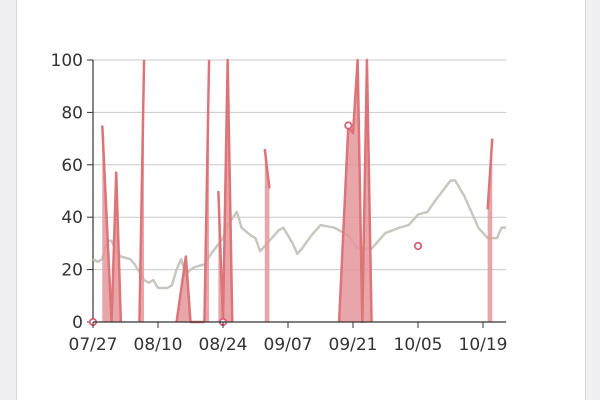 This screenshot has height=400, width=600. Describe the element at coordinates (72, 113) in the screenshot. I see `y-tick-label: 80` at that location.